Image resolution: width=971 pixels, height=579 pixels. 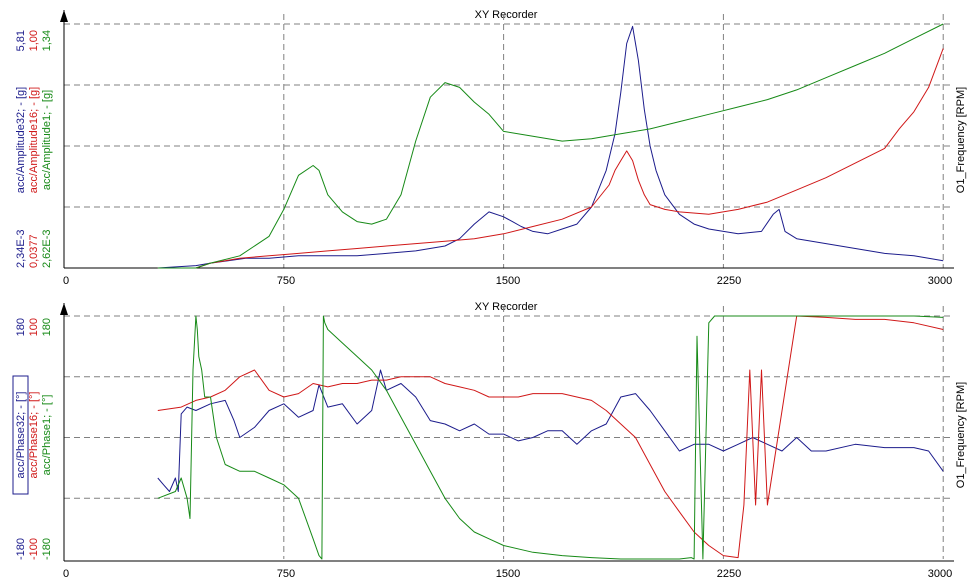 What do you see at coordinates (508, 281) in the screenshot?
I see `top-xtick-1500: 1500` at bounding box center [508, 281].